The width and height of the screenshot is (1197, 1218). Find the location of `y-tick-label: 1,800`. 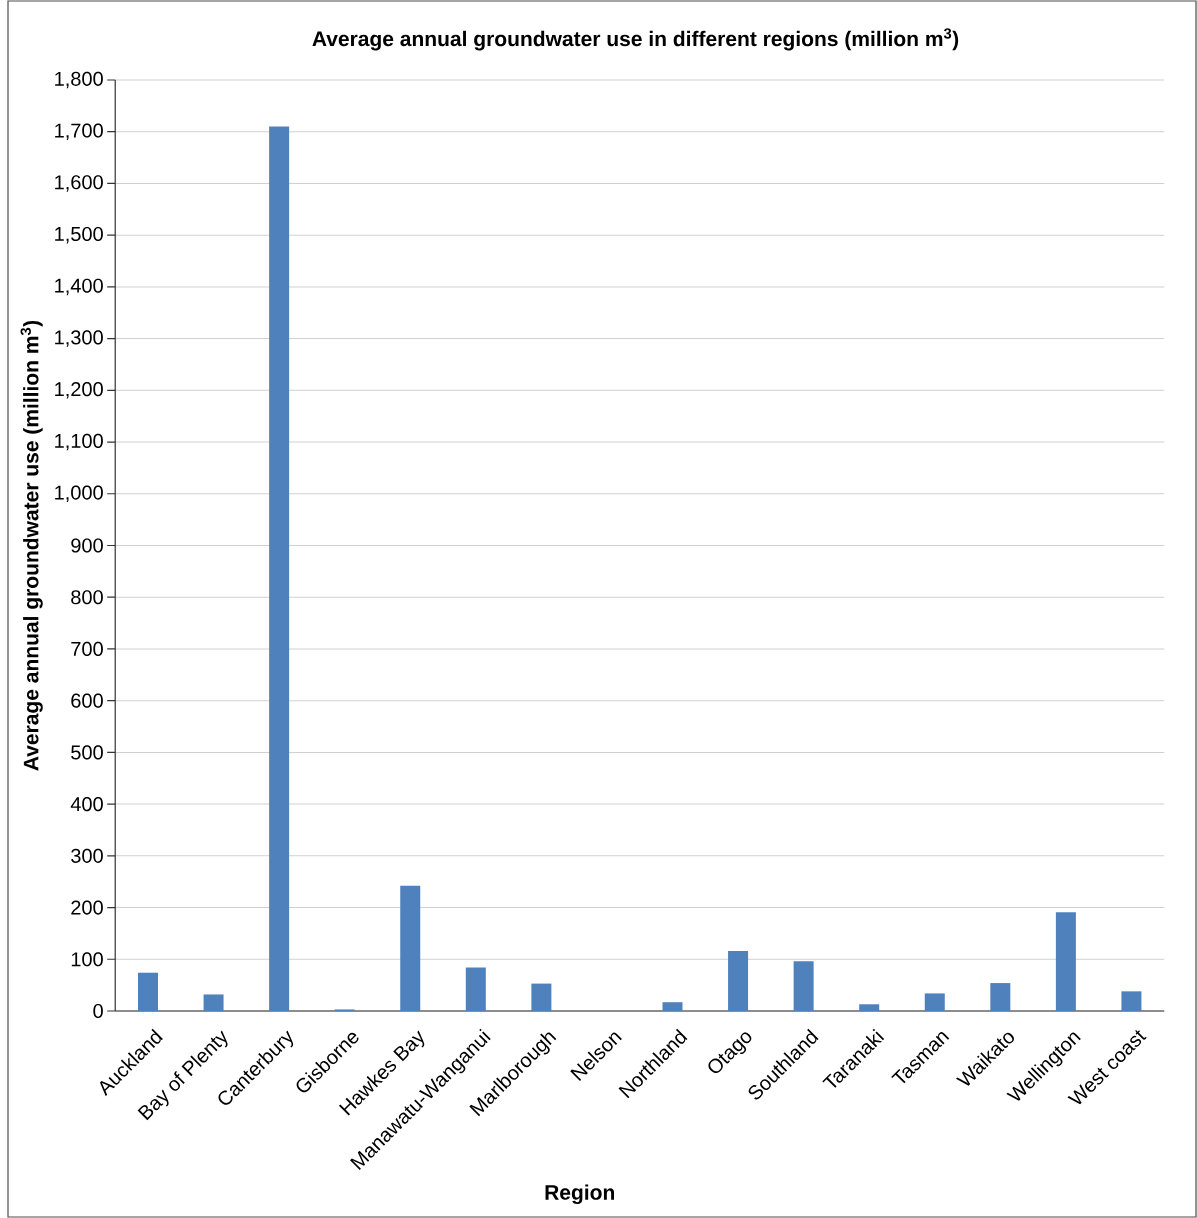

y-tick-label: 1,800 is located at coordinates (79, 80).